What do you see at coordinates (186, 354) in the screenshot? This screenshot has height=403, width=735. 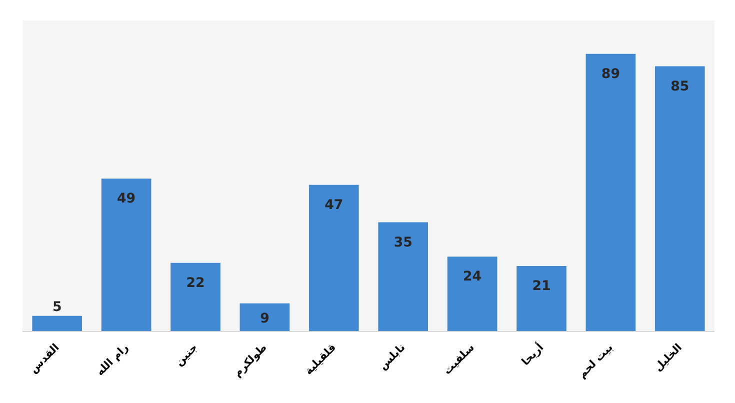 I see `x-tick-label: جنين` at bounding box center [186, 354].